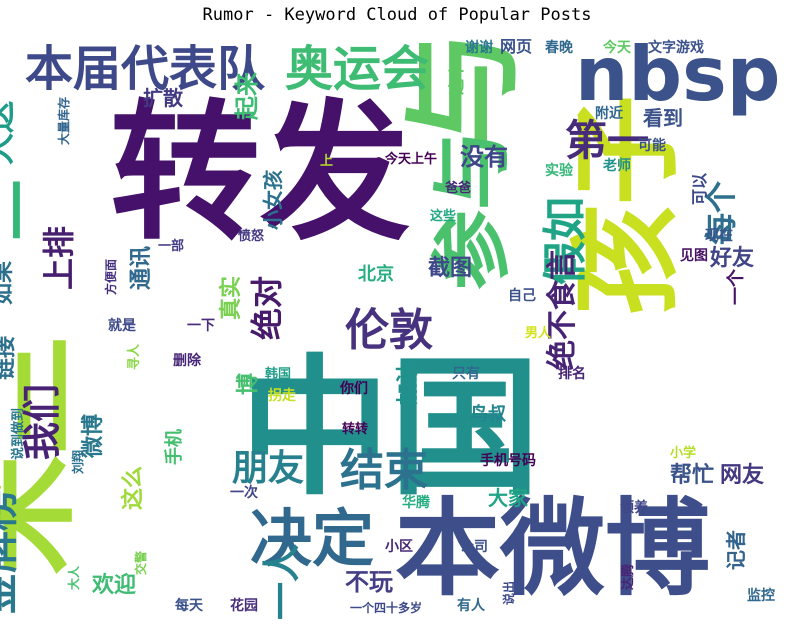  Describe the element at coordinates (27, 210) in the screenshot. I see `cloud-word: 一` at that location.